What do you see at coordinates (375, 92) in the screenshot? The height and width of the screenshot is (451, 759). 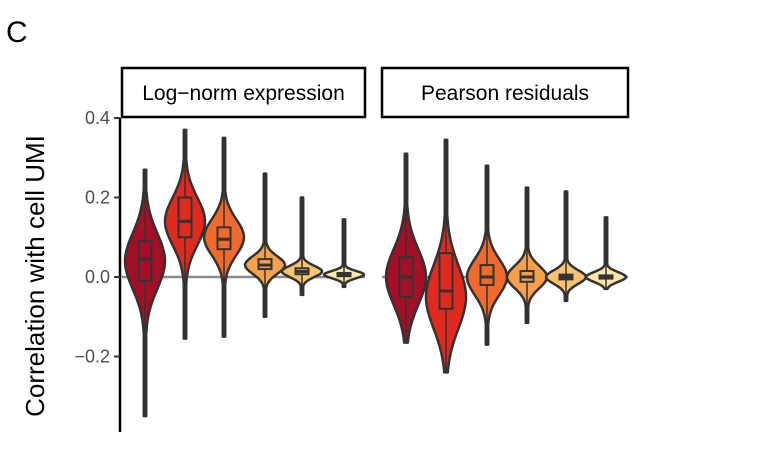 I see `facet-strips: Log−norm expression Pearson residuals` at bounding box center [375, 92].